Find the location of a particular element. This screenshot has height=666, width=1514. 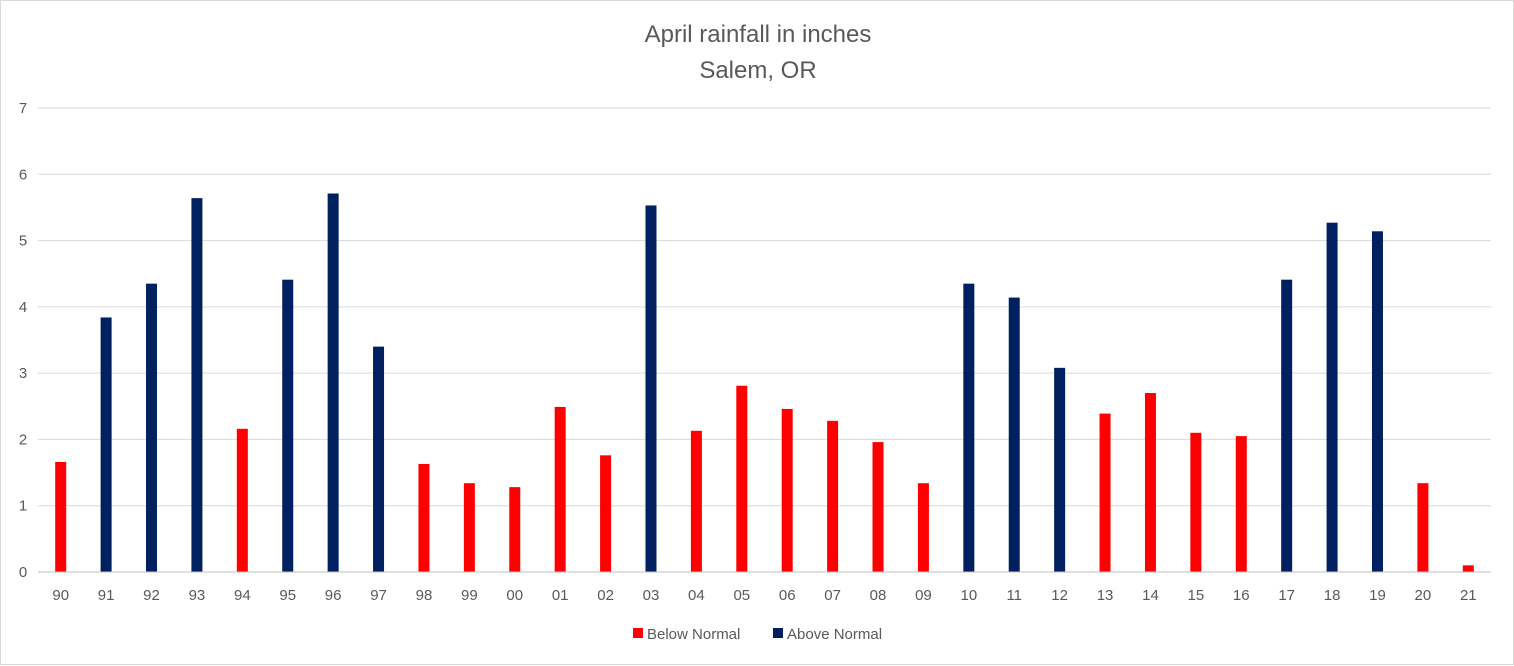

legend-label: Above Normal is located at coordinates (834, 634).